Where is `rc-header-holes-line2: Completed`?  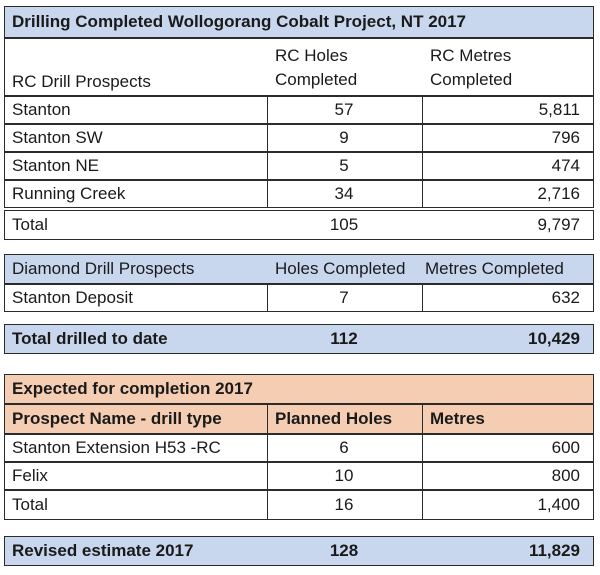
rc-header-holes-line2: Completed is located at coordinates (316, 79).